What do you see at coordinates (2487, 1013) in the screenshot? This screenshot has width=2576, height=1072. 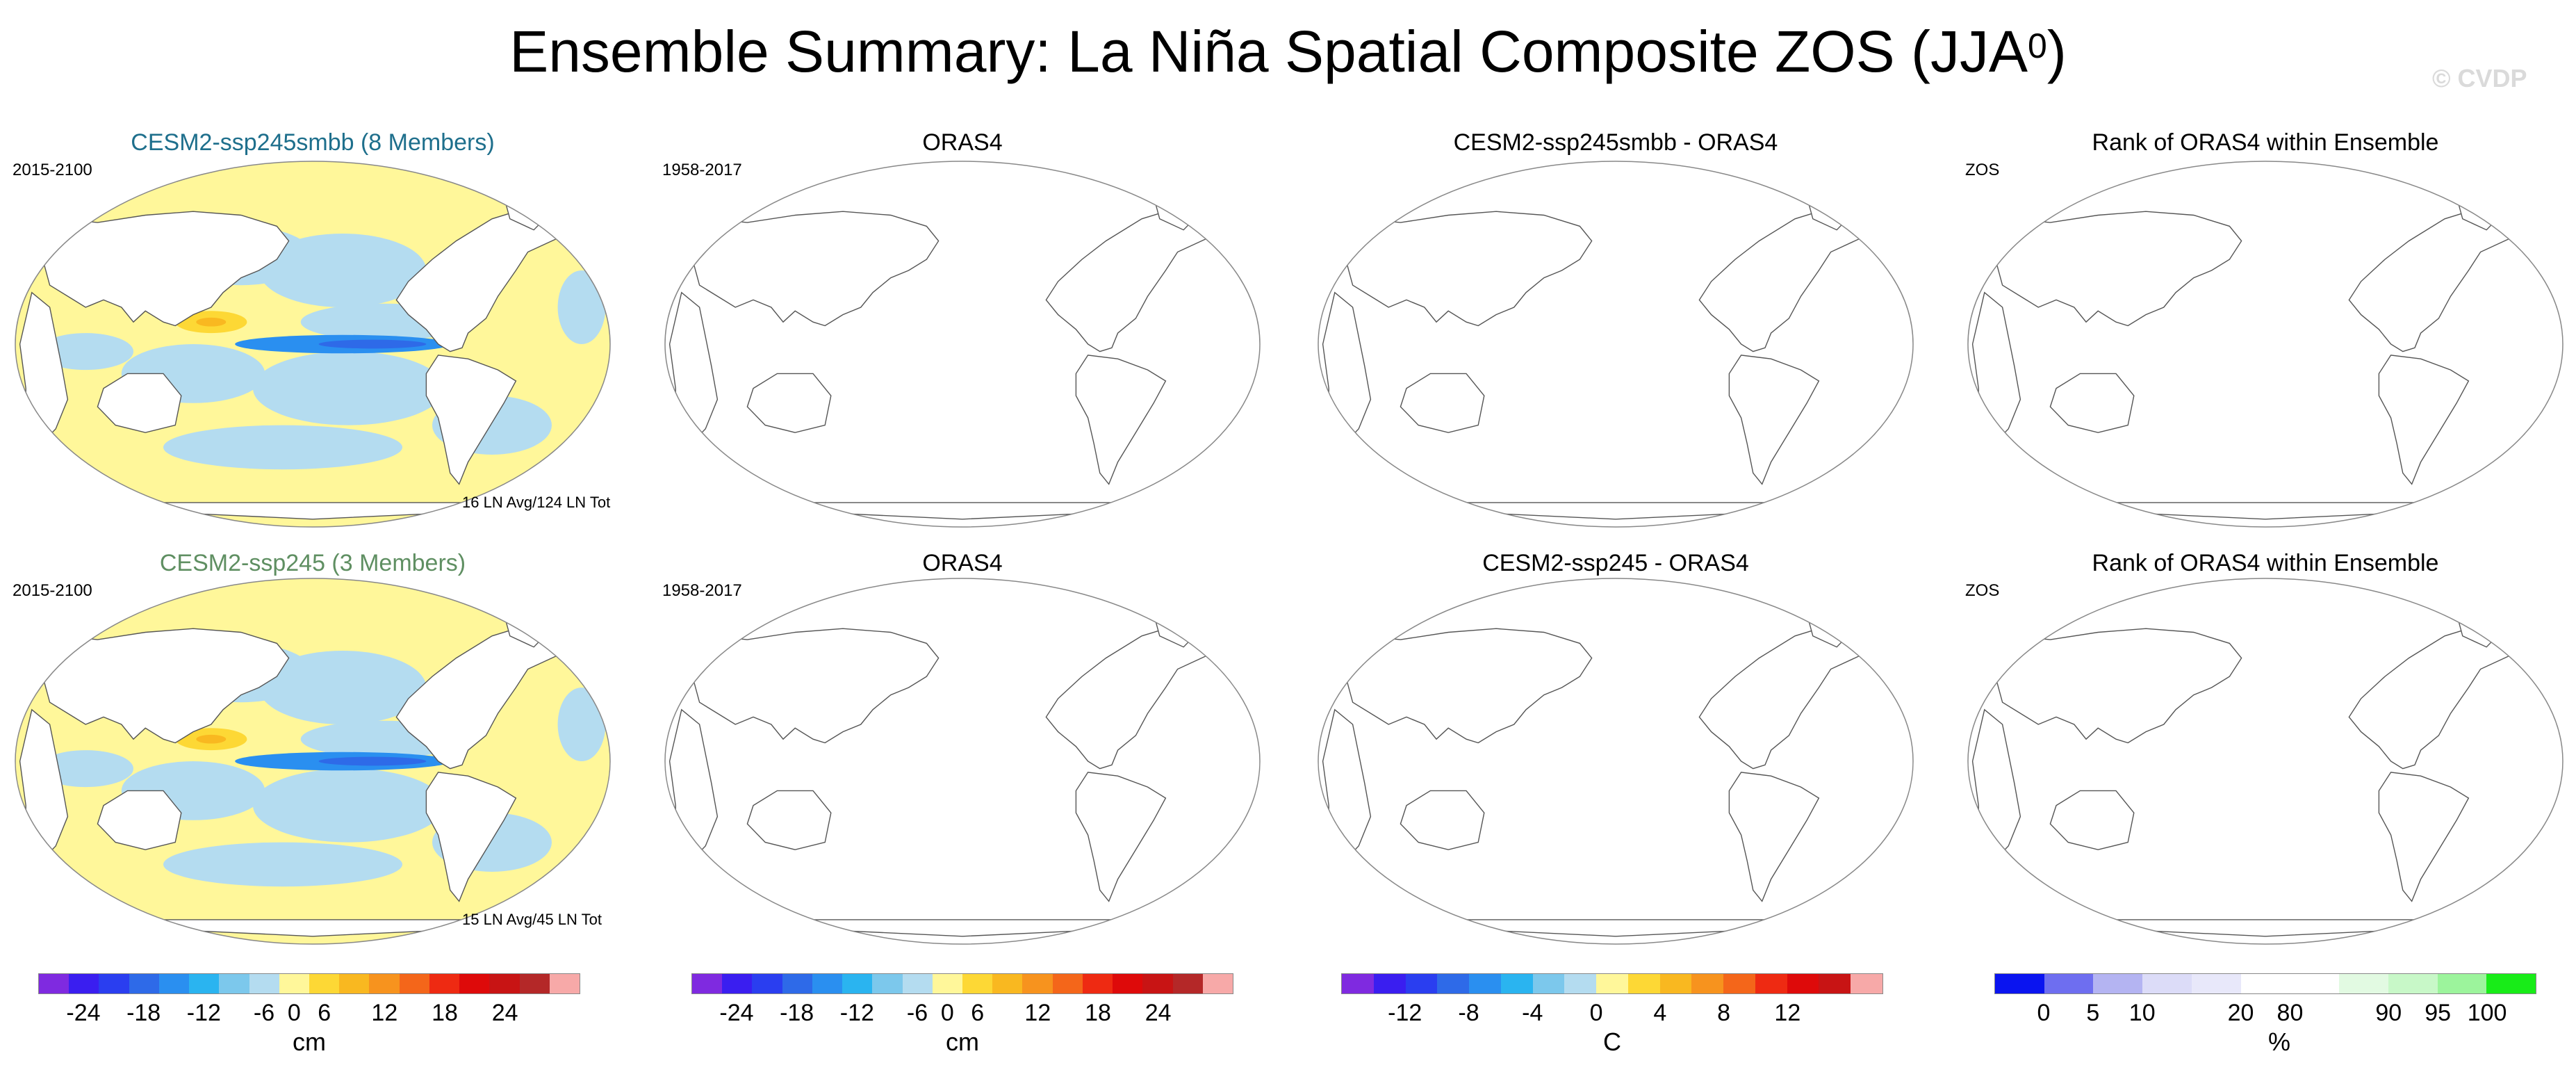 I see `colorbar-tick-label: 100` at bounding box center [2487, 1013].